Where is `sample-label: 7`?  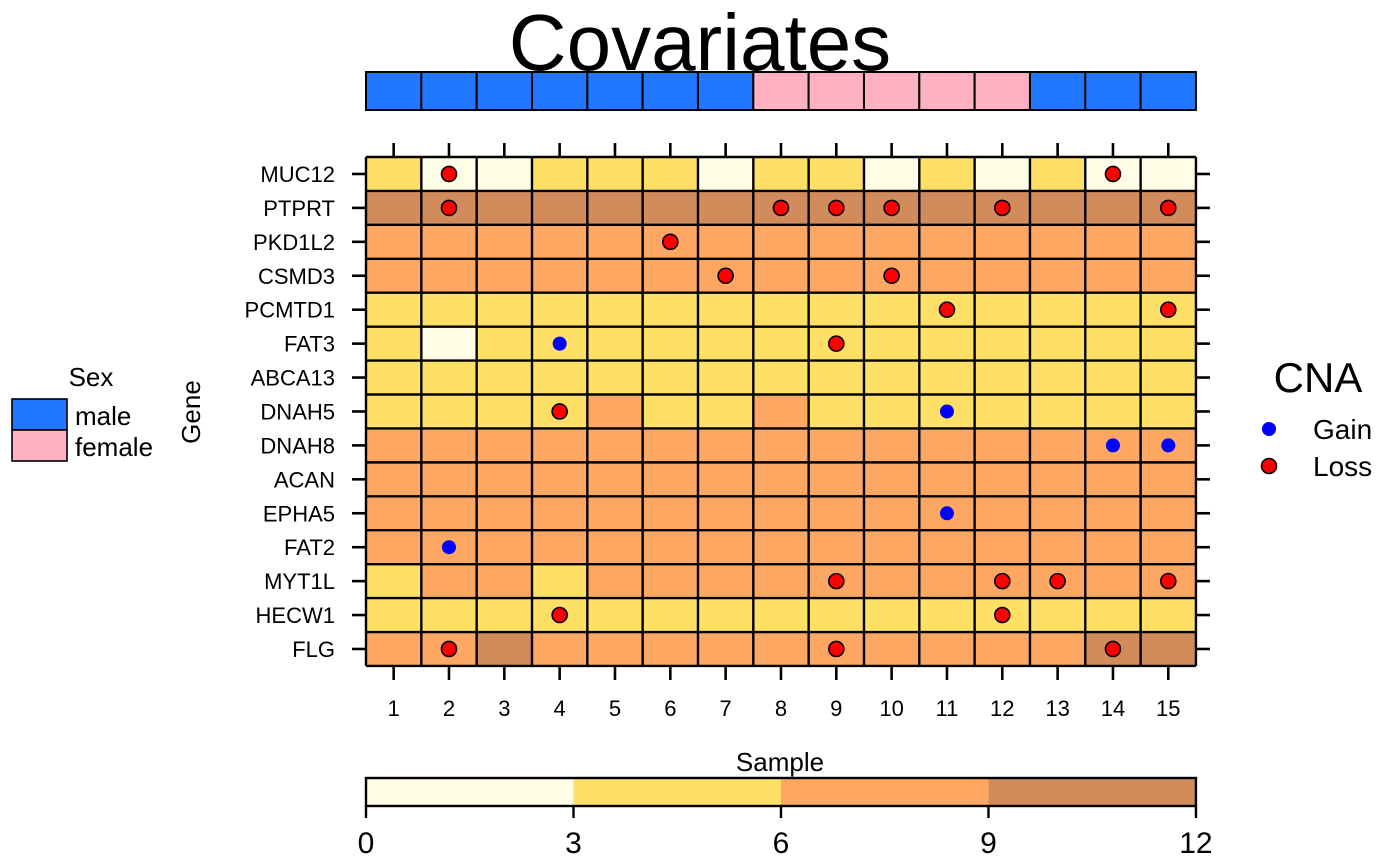
sample-label: 7 is located at coordinates (726, 708).